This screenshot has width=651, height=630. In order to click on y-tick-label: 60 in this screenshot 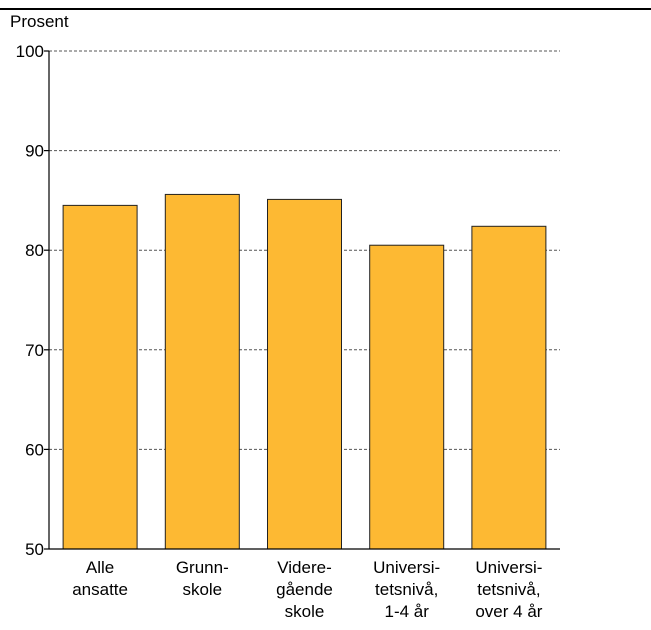, I will do `click(34, 449)`.